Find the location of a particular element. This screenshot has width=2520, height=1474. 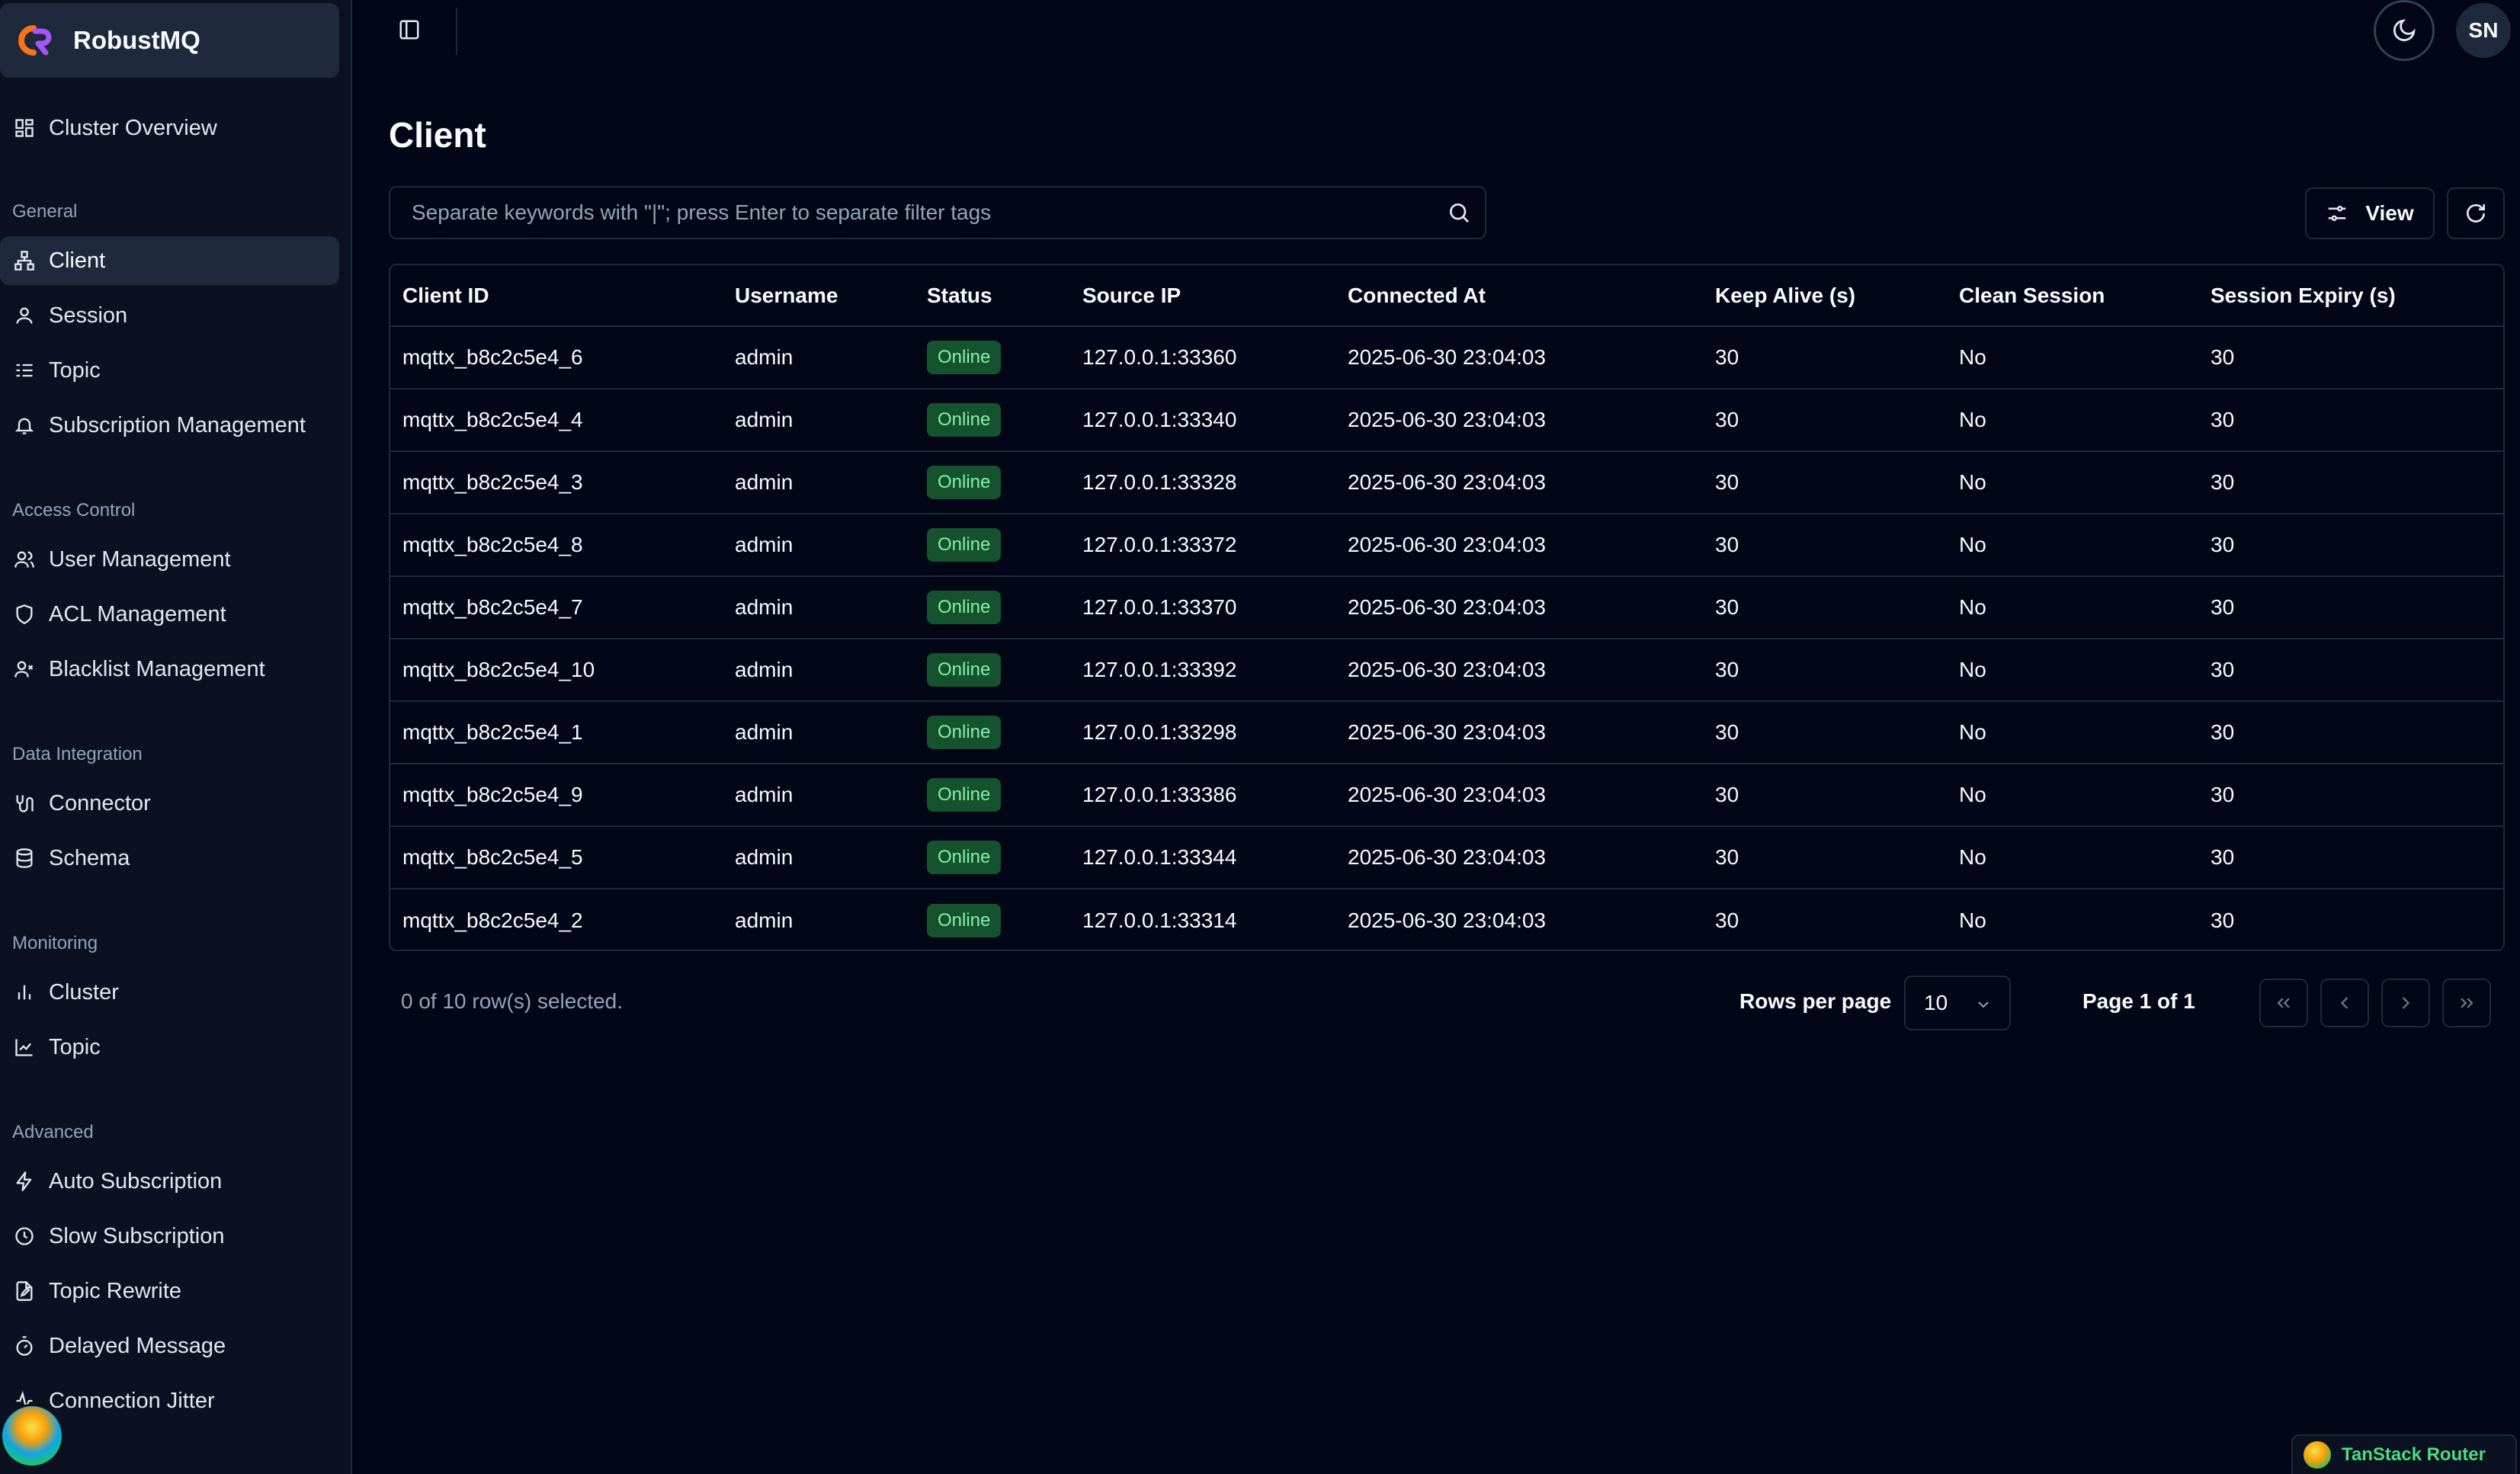

sidebar-item-subscription-management: Subscription Management is located at coordinates (169, 425).